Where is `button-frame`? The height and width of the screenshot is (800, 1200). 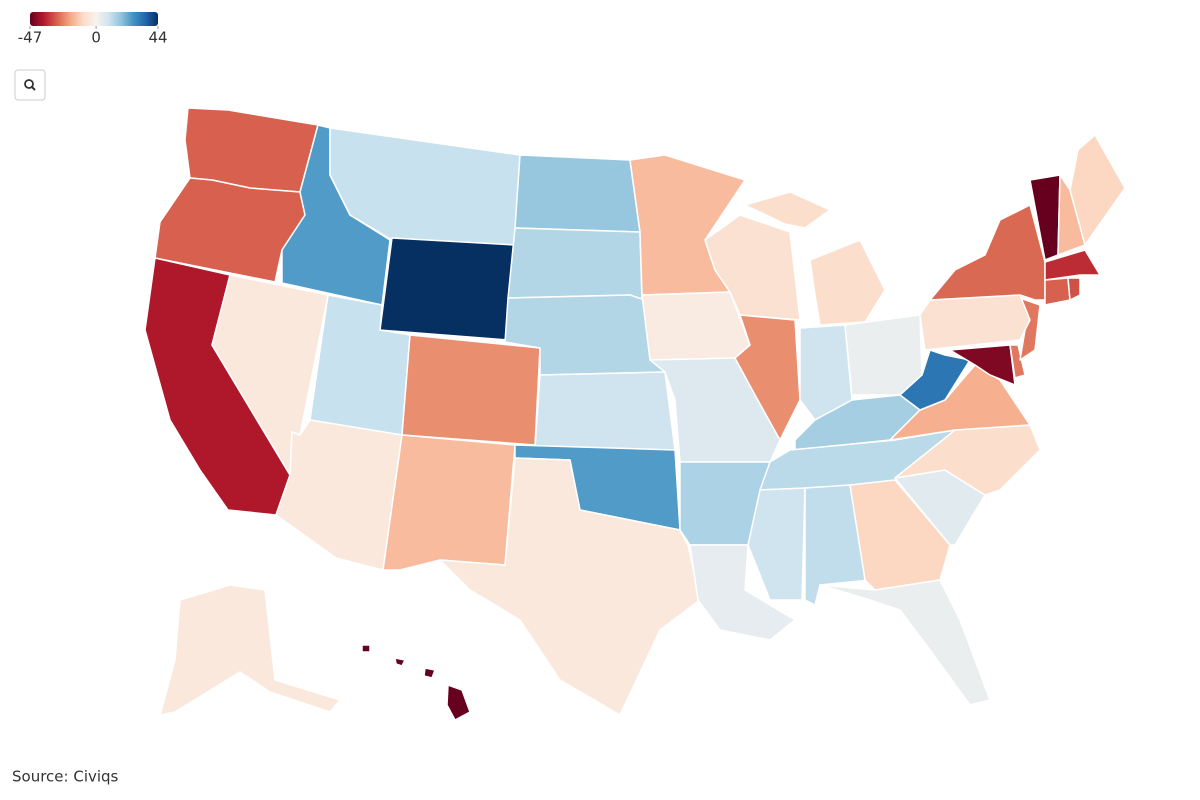 button-frame is located at coordinates (30, 85).